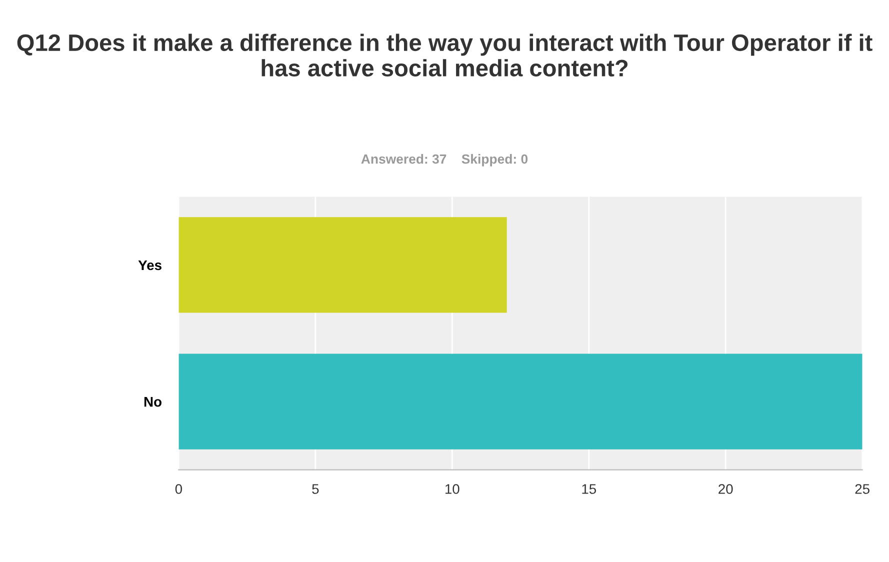 The height and width of the screenshot is (562, 889). I want to click on x-tick-label: 5, so click(315, 489).